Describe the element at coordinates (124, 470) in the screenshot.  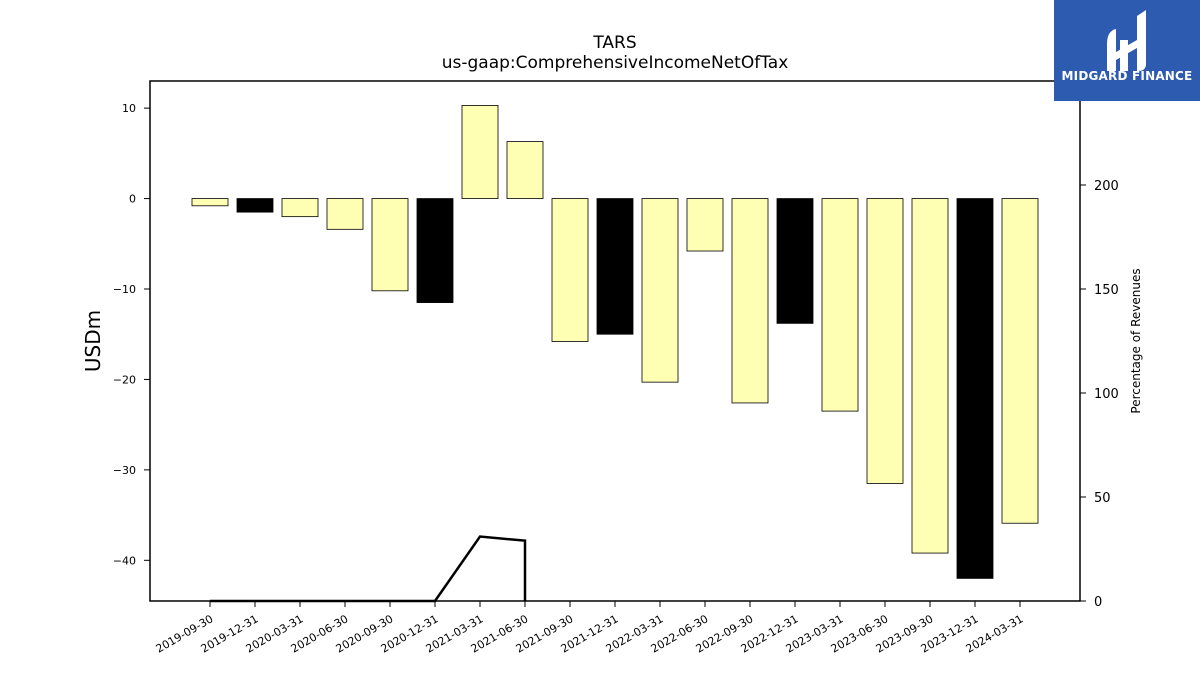
I see `y-tick-label: −30` at that location.